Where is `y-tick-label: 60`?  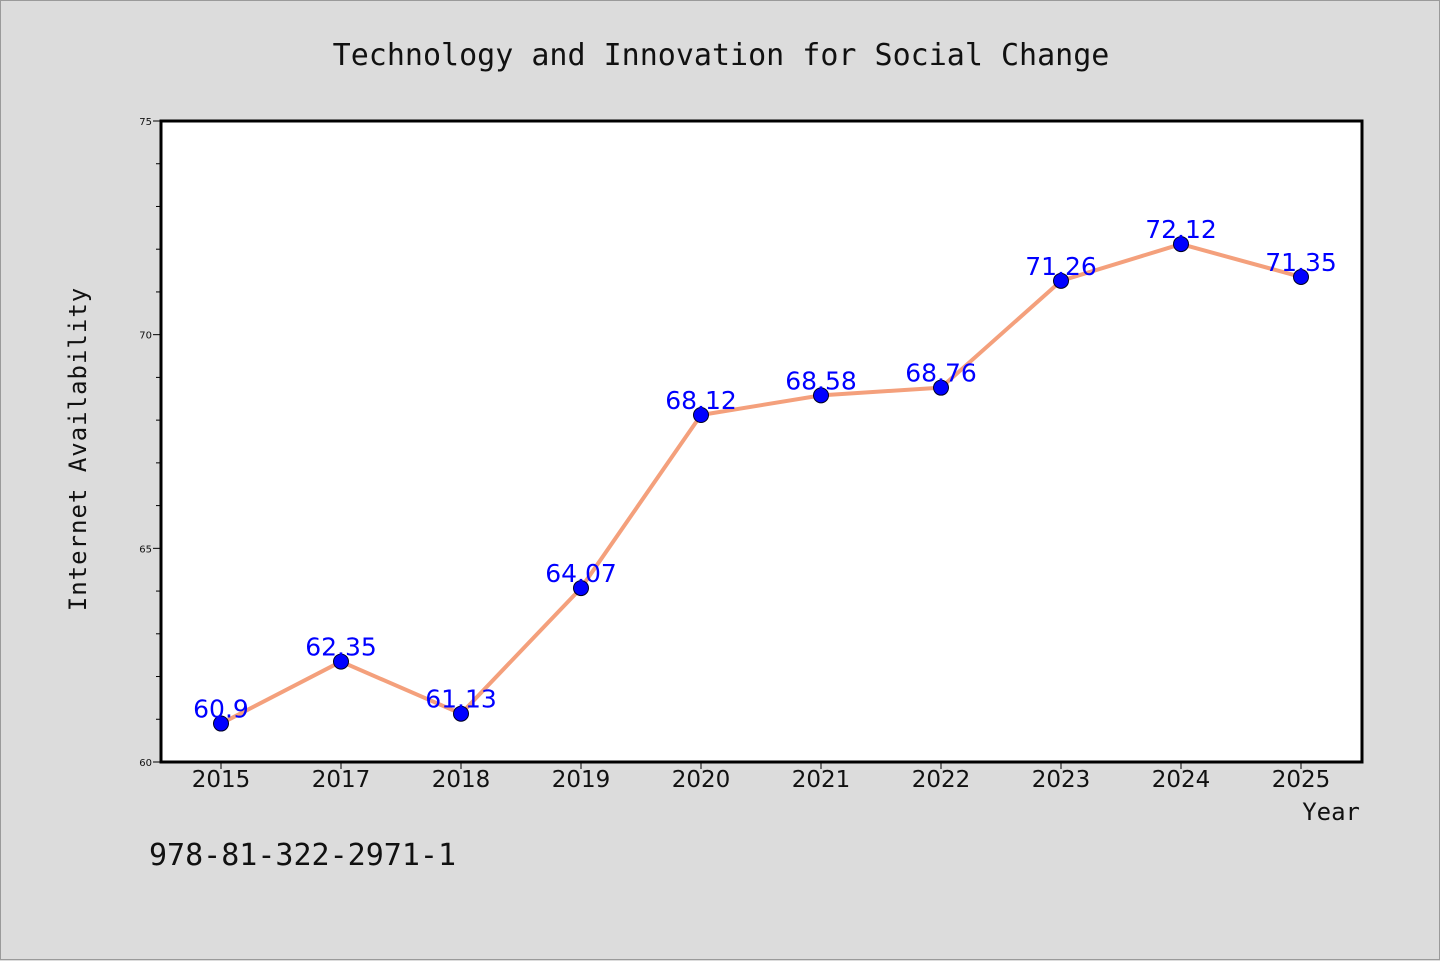 y-tick-label: 60 is located at coordinates (145, 763).